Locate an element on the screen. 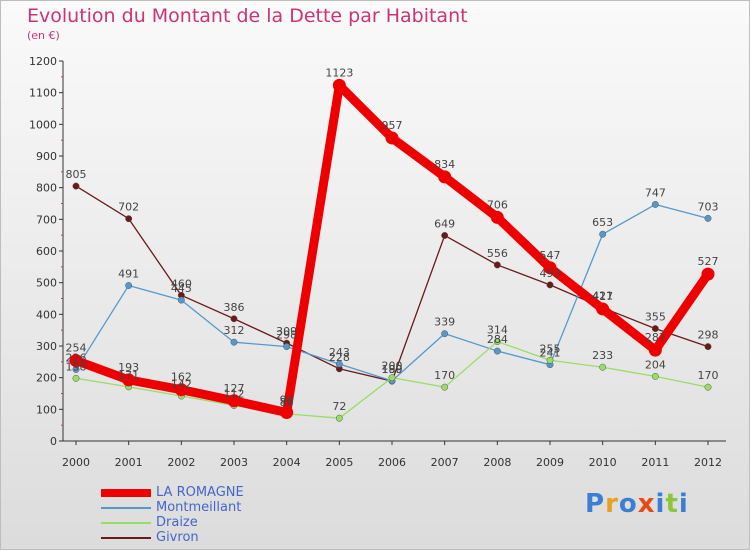 The image size is (750, 550). data-label-givron: 649 is located at coordinates (444, 223).